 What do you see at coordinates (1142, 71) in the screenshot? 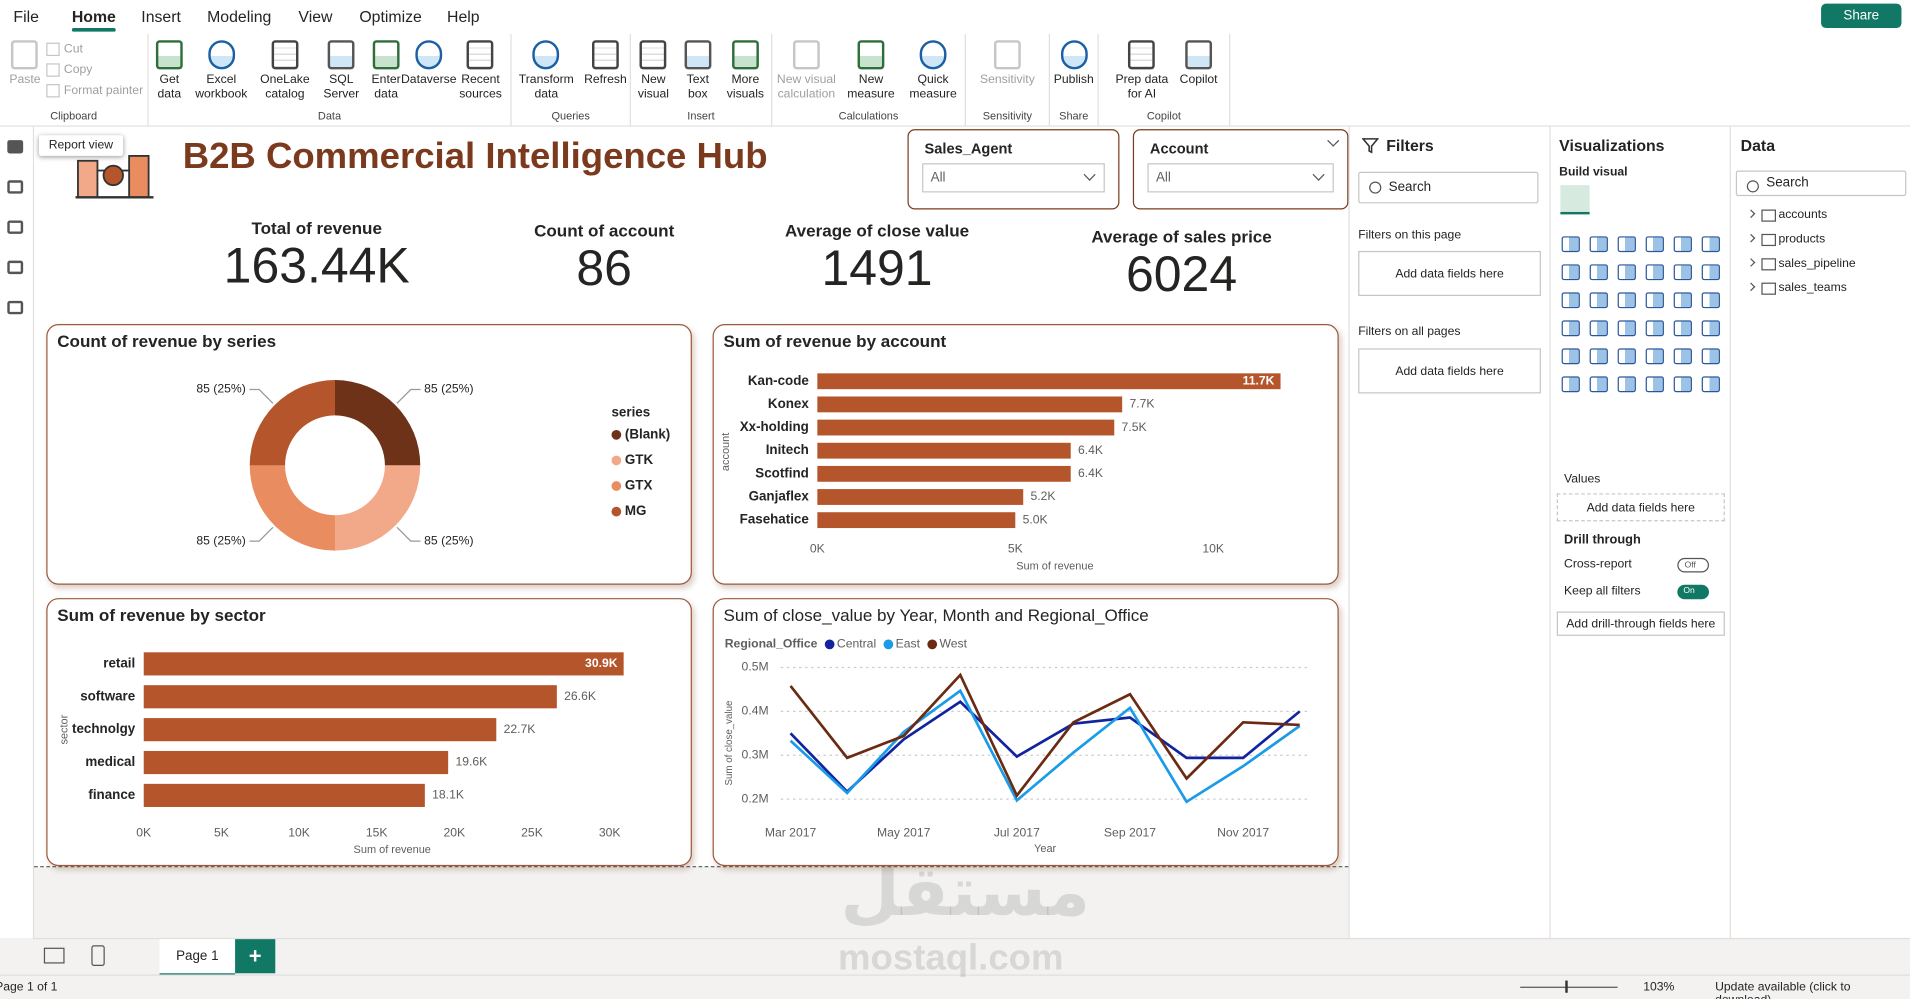
I see `ribbon-button: Prep data for AI` at bounding box center [1142, 71].